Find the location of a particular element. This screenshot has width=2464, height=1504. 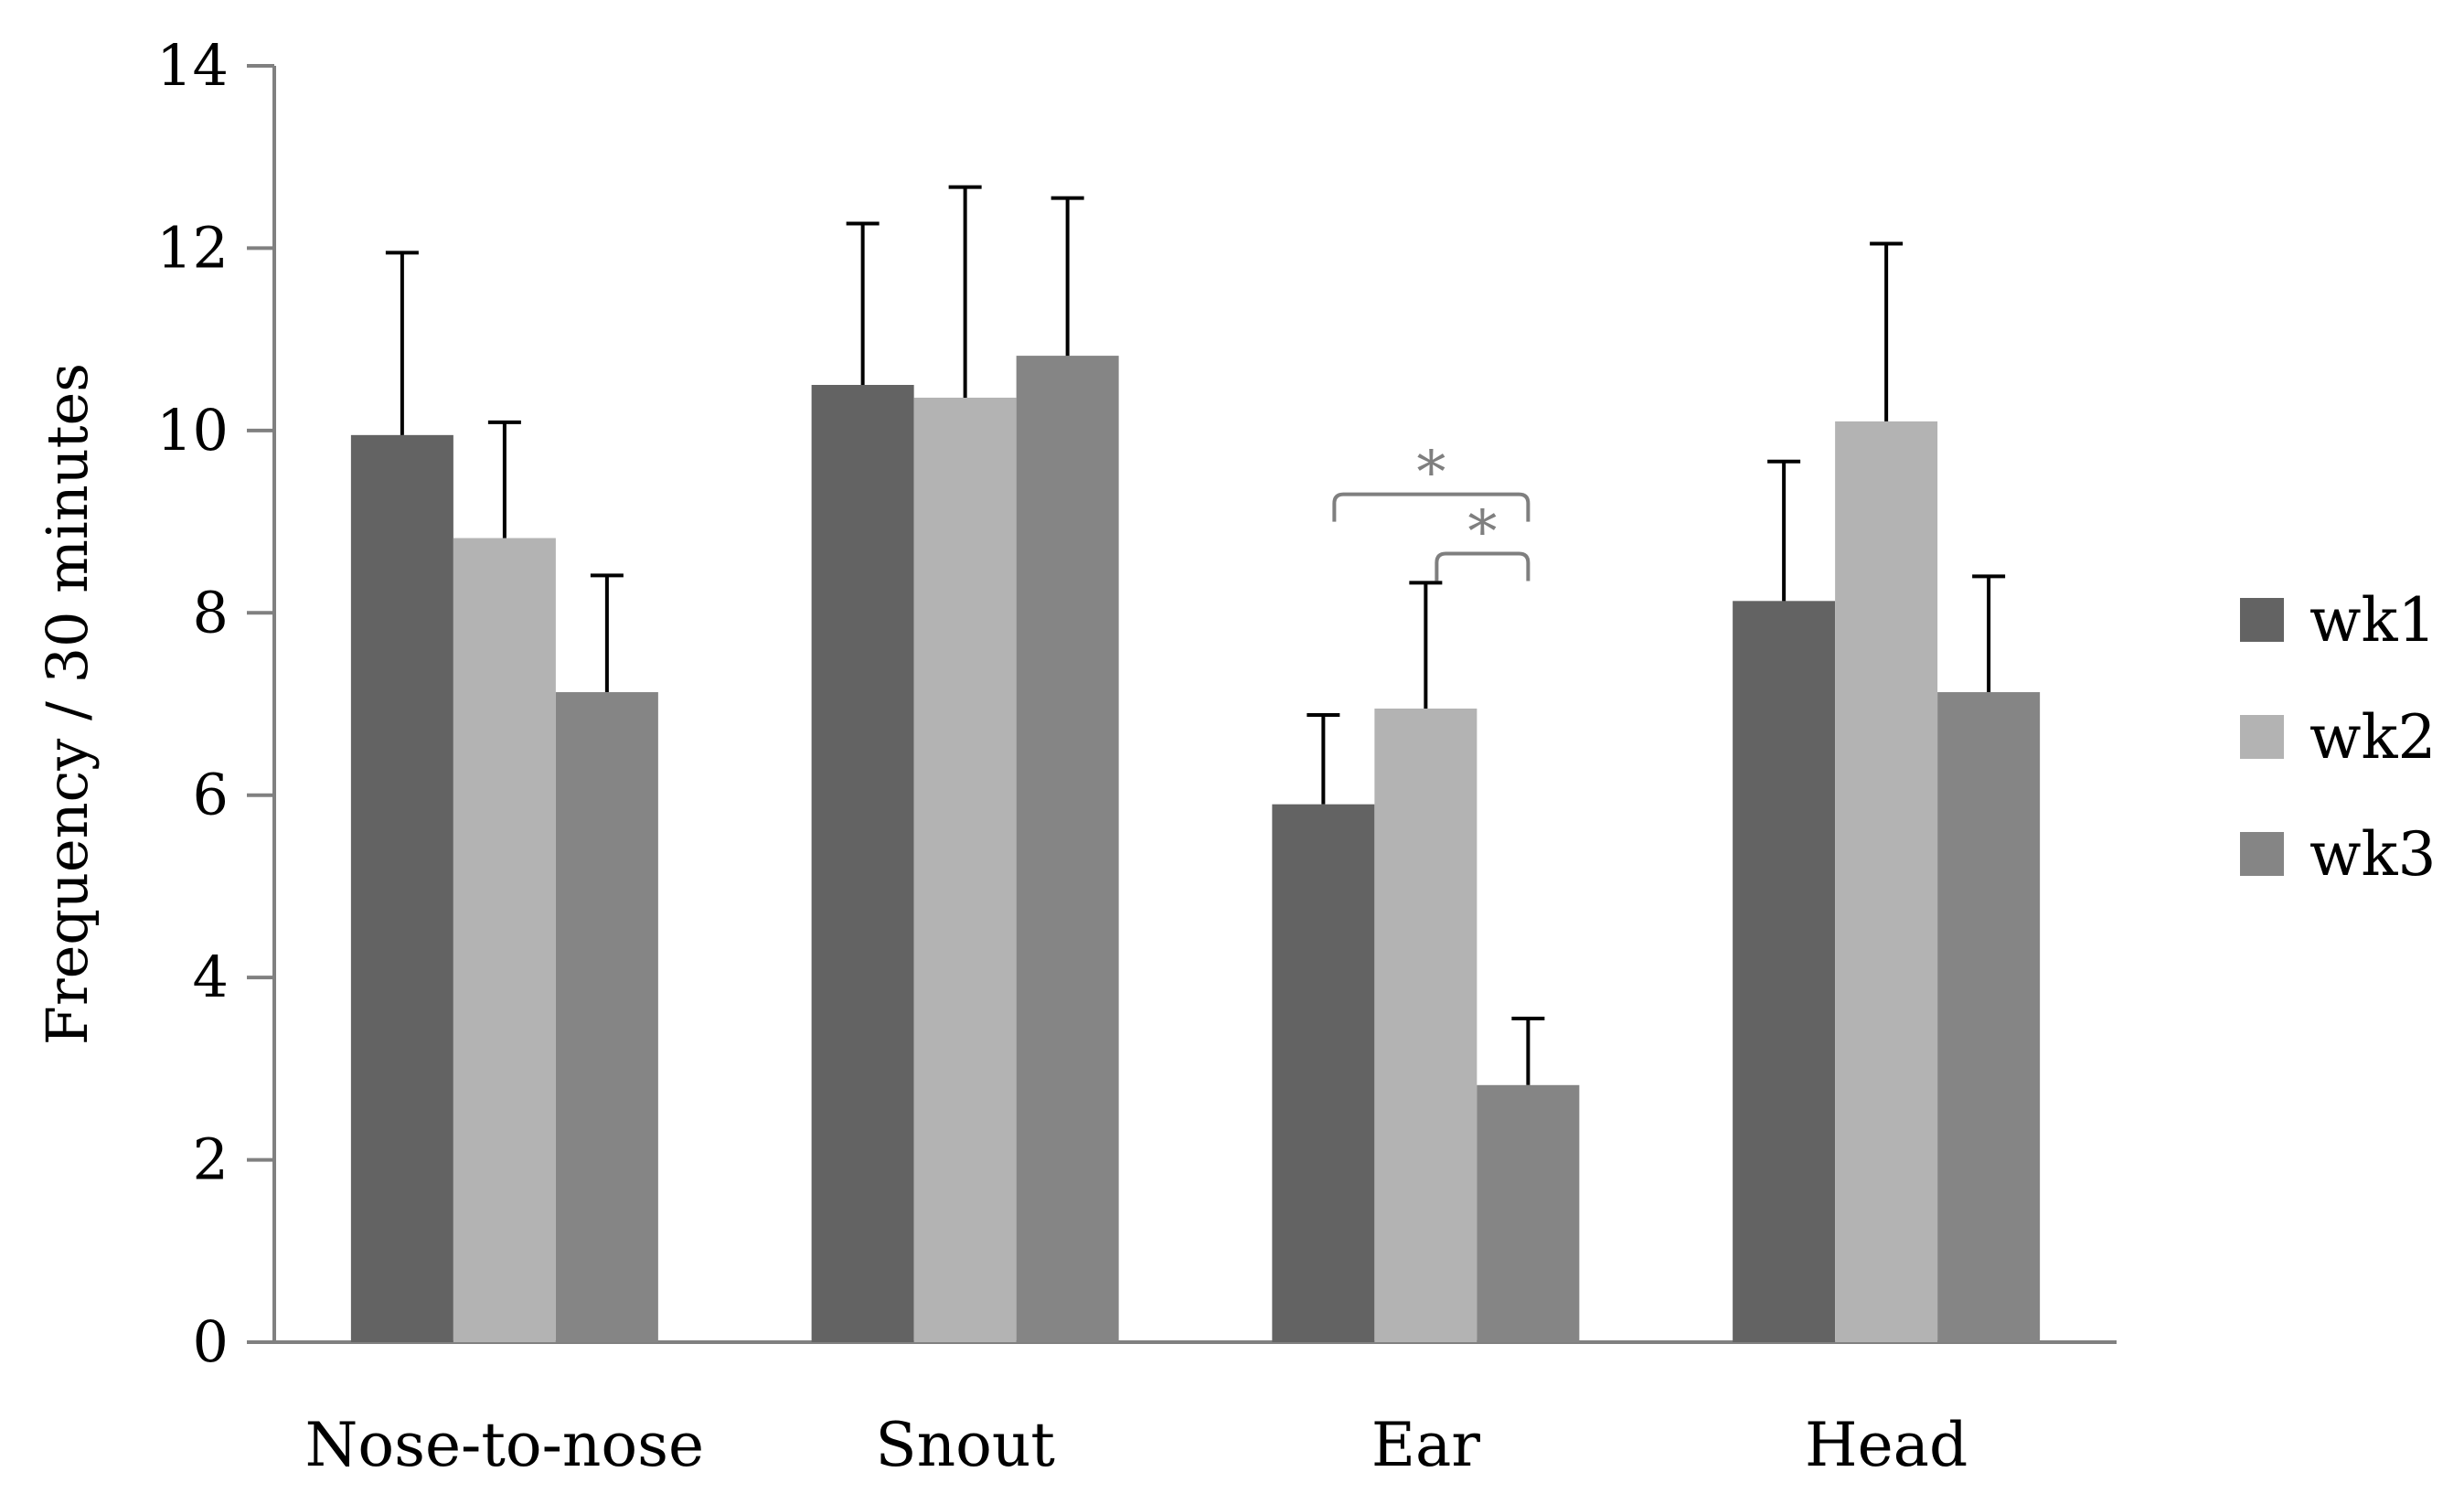

x-axis: Nose-to-nose Snout Ear Head is located at coordinates (1182, 1410).